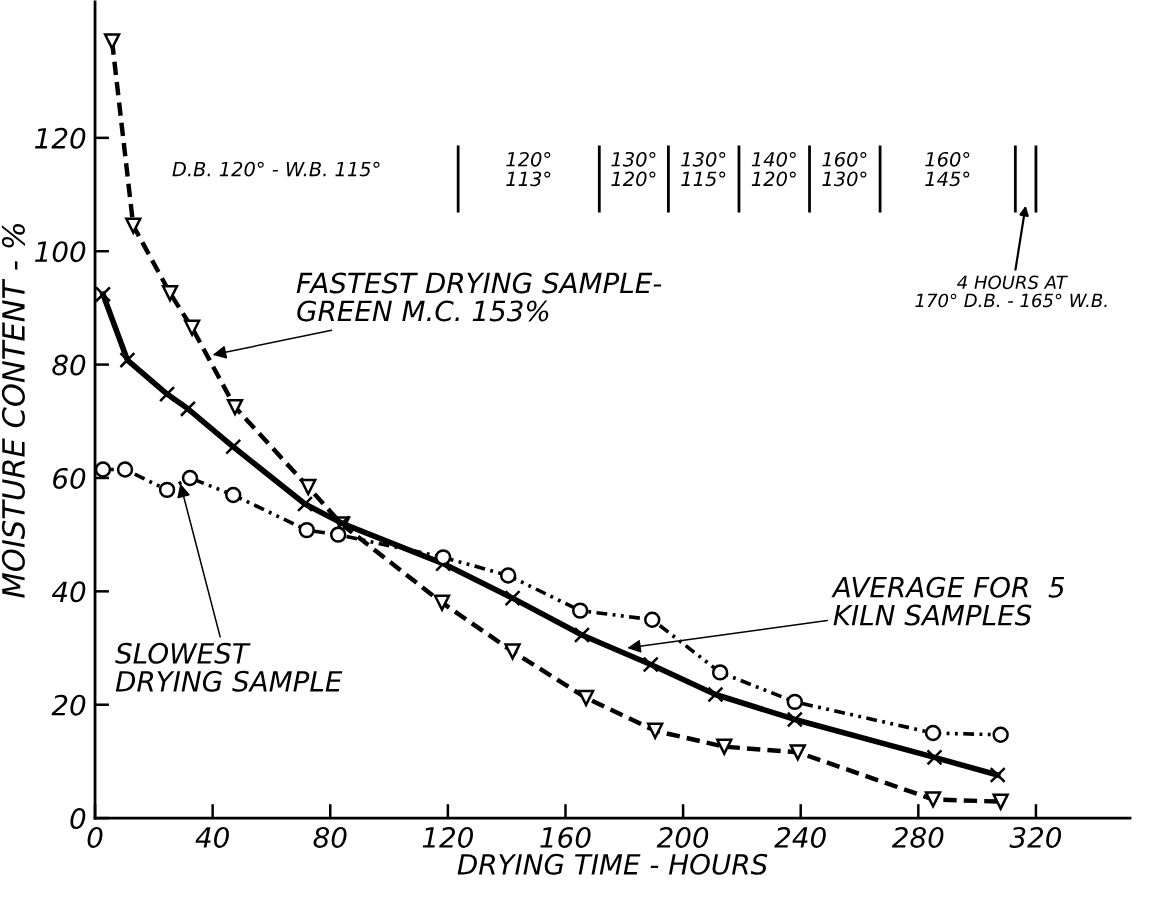 Image resolution: width=1159 pixels, height=899 pixels. I want to click on y-tick-label: 60, so click(69, 478).